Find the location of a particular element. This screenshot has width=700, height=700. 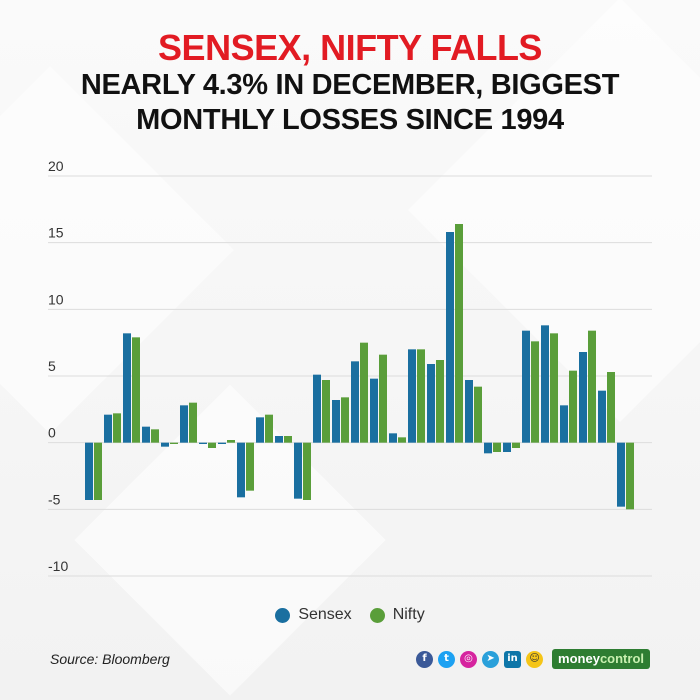

chart-legend: Sensex Nifty is located at coordinates (350, 615).